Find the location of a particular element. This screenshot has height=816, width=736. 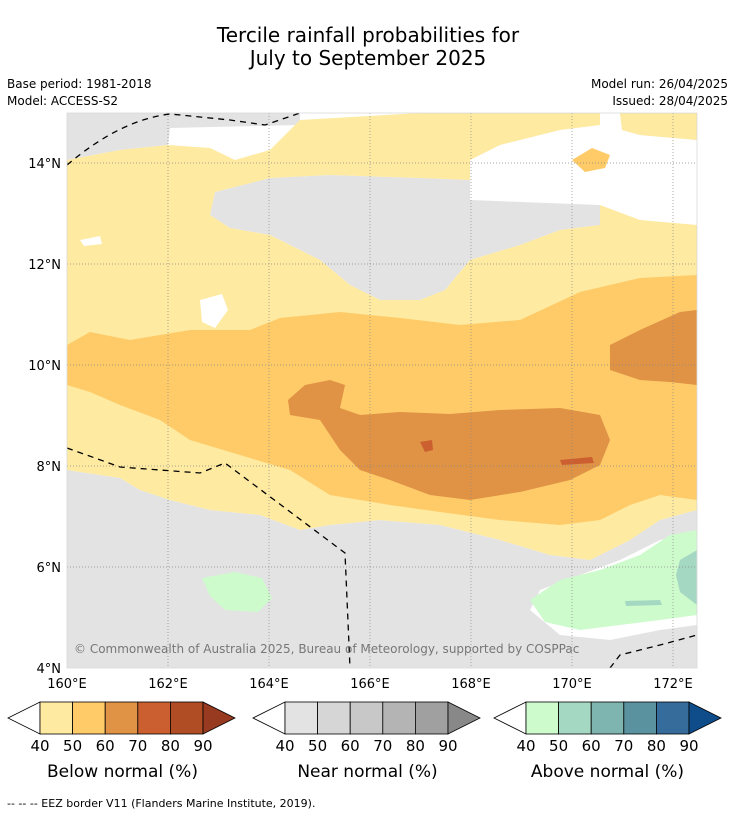

colorbar-label-above: Above normal (%) is located at coordinates (607, 772).